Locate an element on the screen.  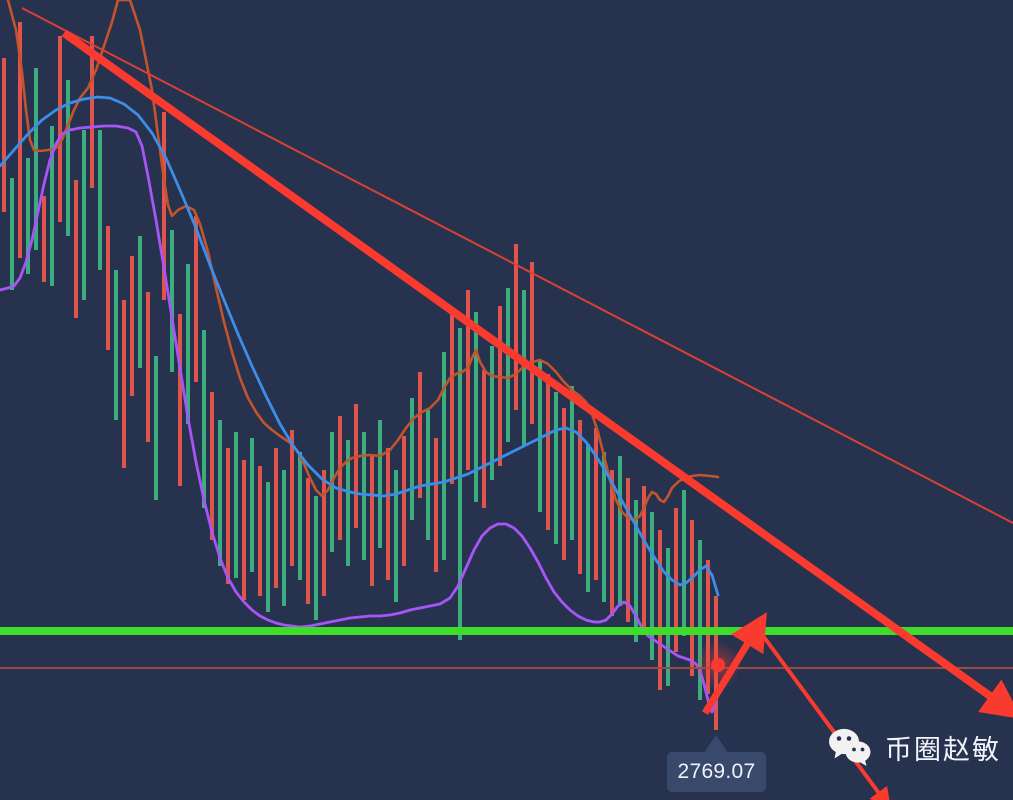
watermark: 币圈赵敏 is located at coordinates (914, 747).